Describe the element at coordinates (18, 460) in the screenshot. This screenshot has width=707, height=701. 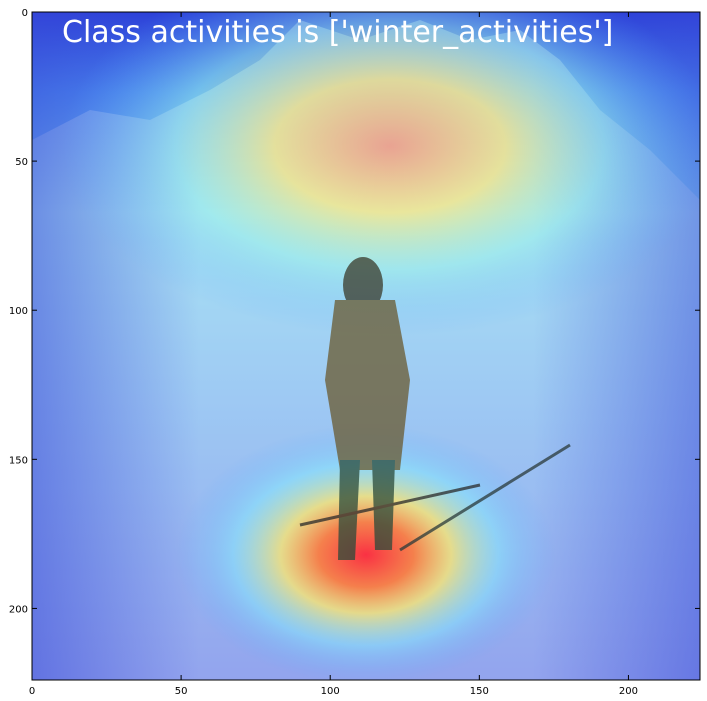
I see `y-tick-label: 150` at that location.